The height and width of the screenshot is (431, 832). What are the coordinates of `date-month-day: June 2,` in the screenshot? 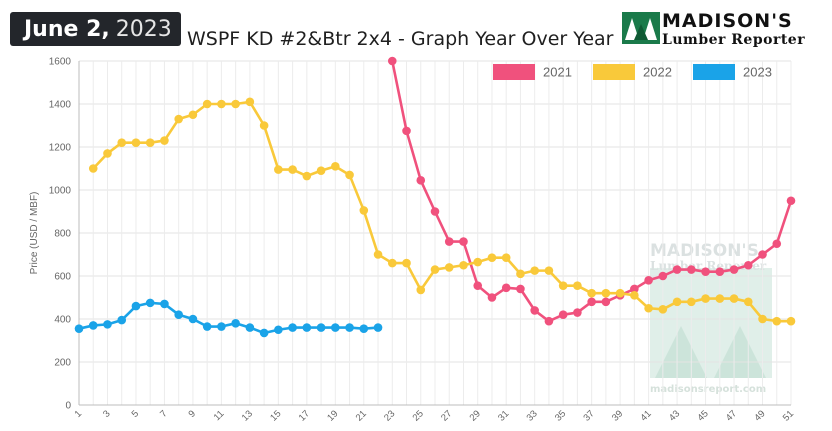 It's located at (67, 29).